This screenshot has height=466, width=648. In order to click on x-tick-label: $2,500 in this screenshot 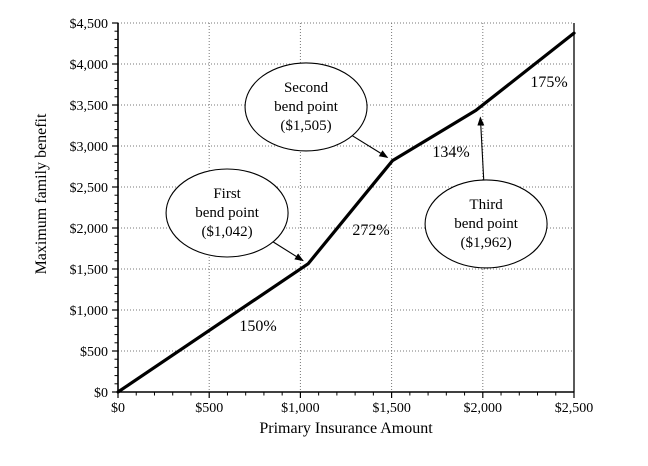, I will do `click(574, 408)`.